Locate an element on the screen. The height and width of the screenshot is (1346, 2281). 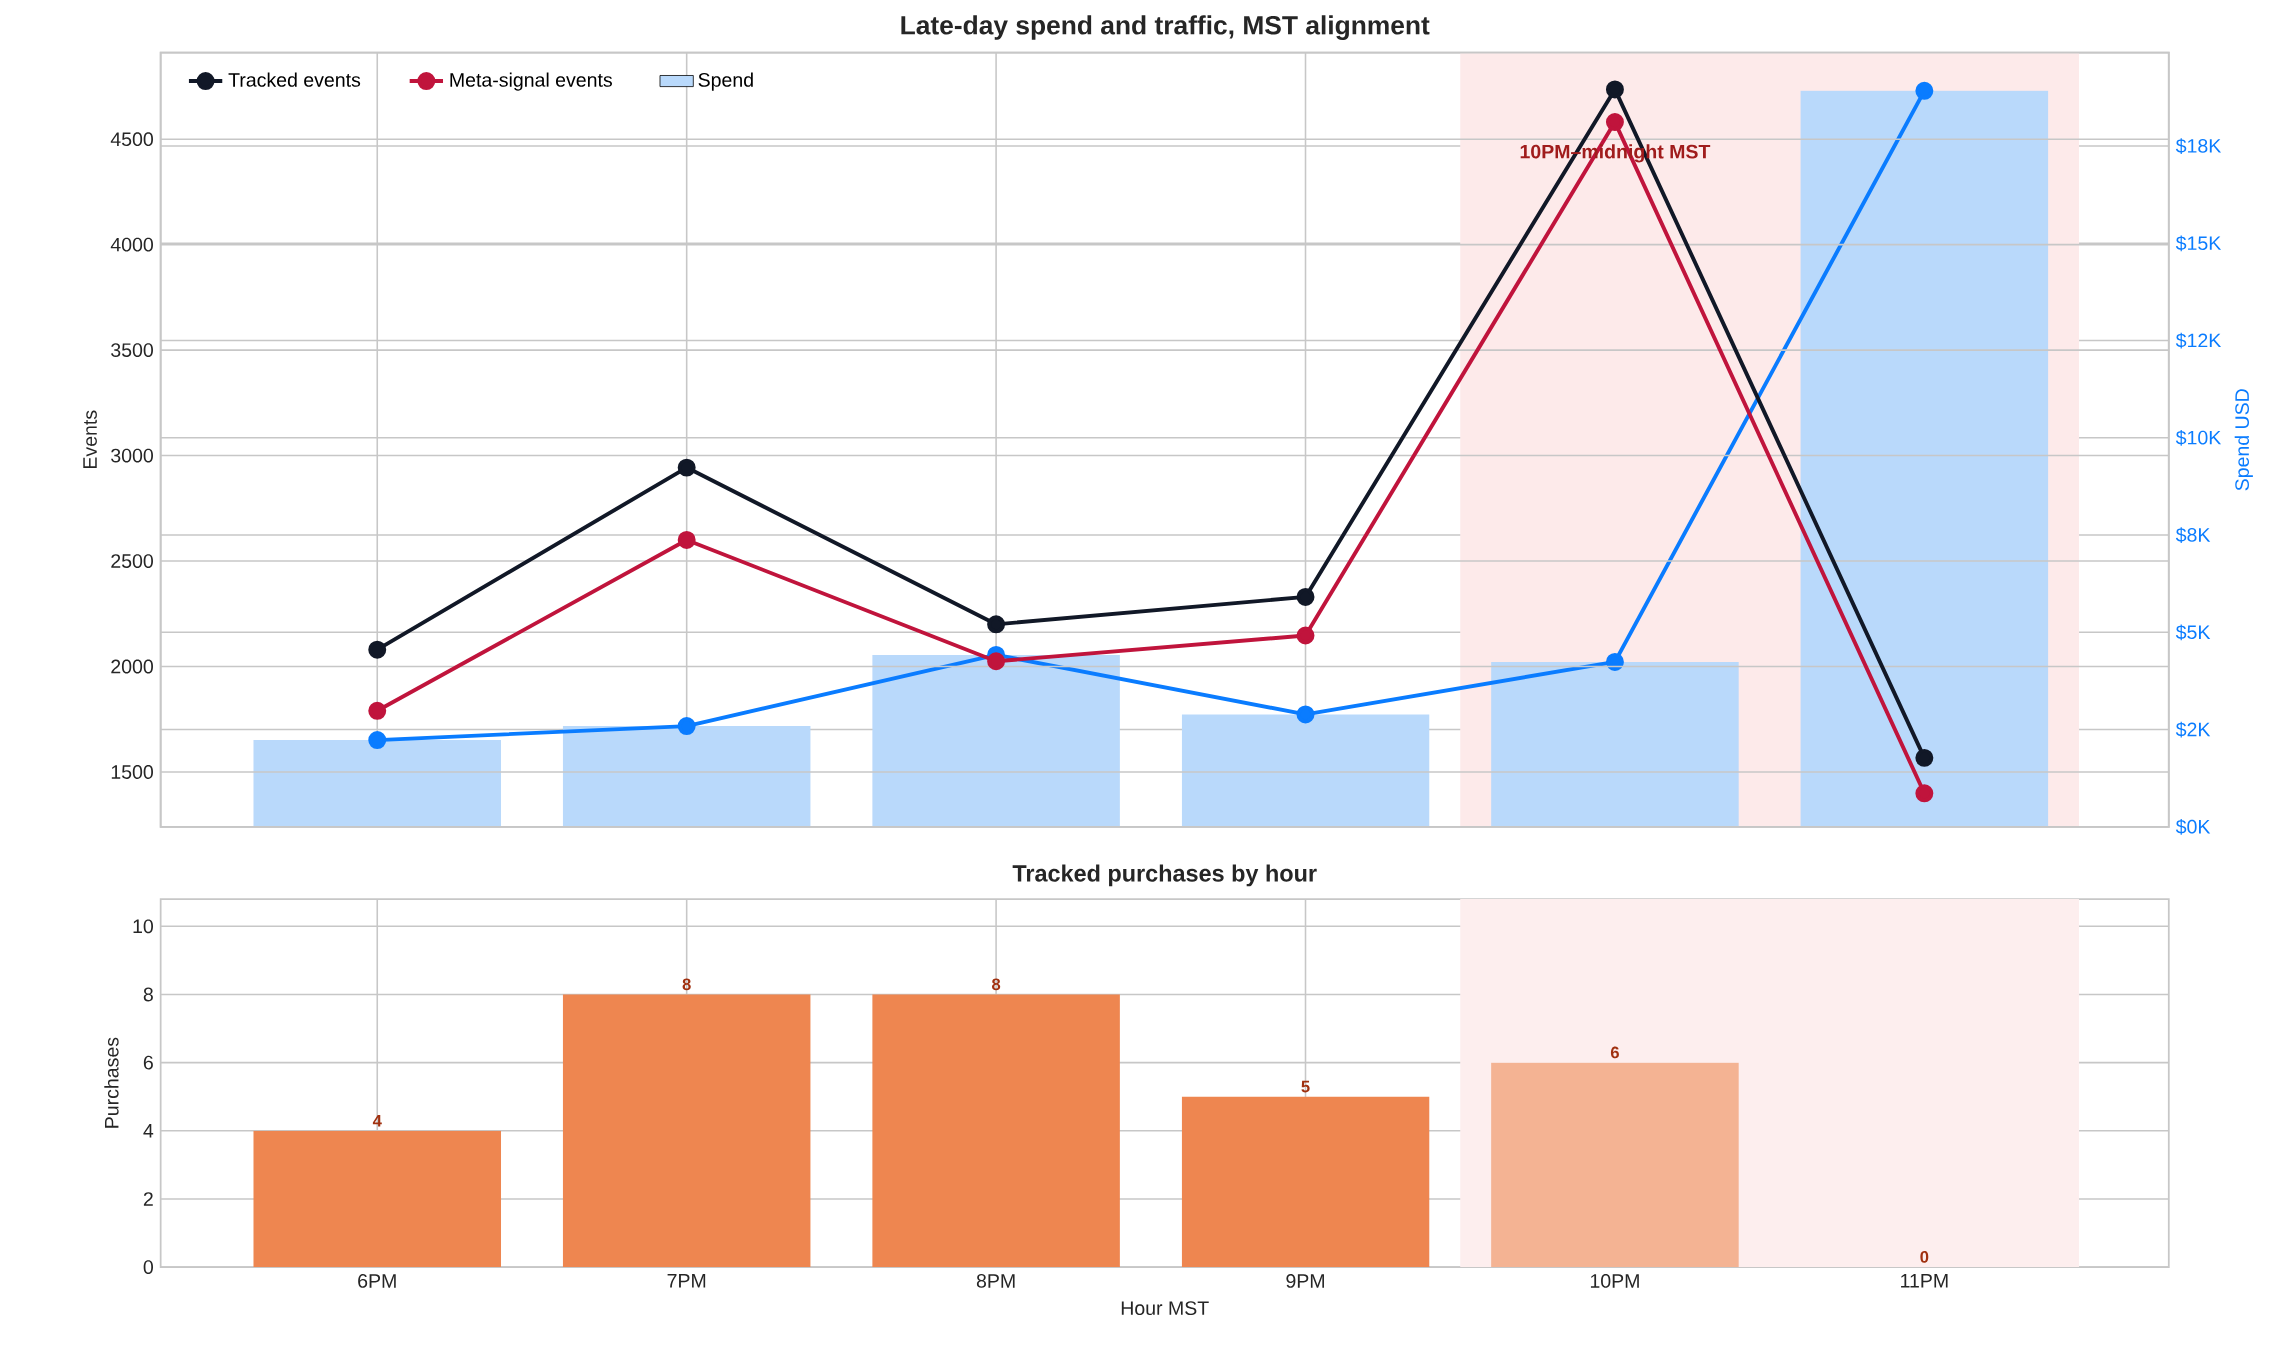
y-axis-title: Events is located at coordinates (90, 439).